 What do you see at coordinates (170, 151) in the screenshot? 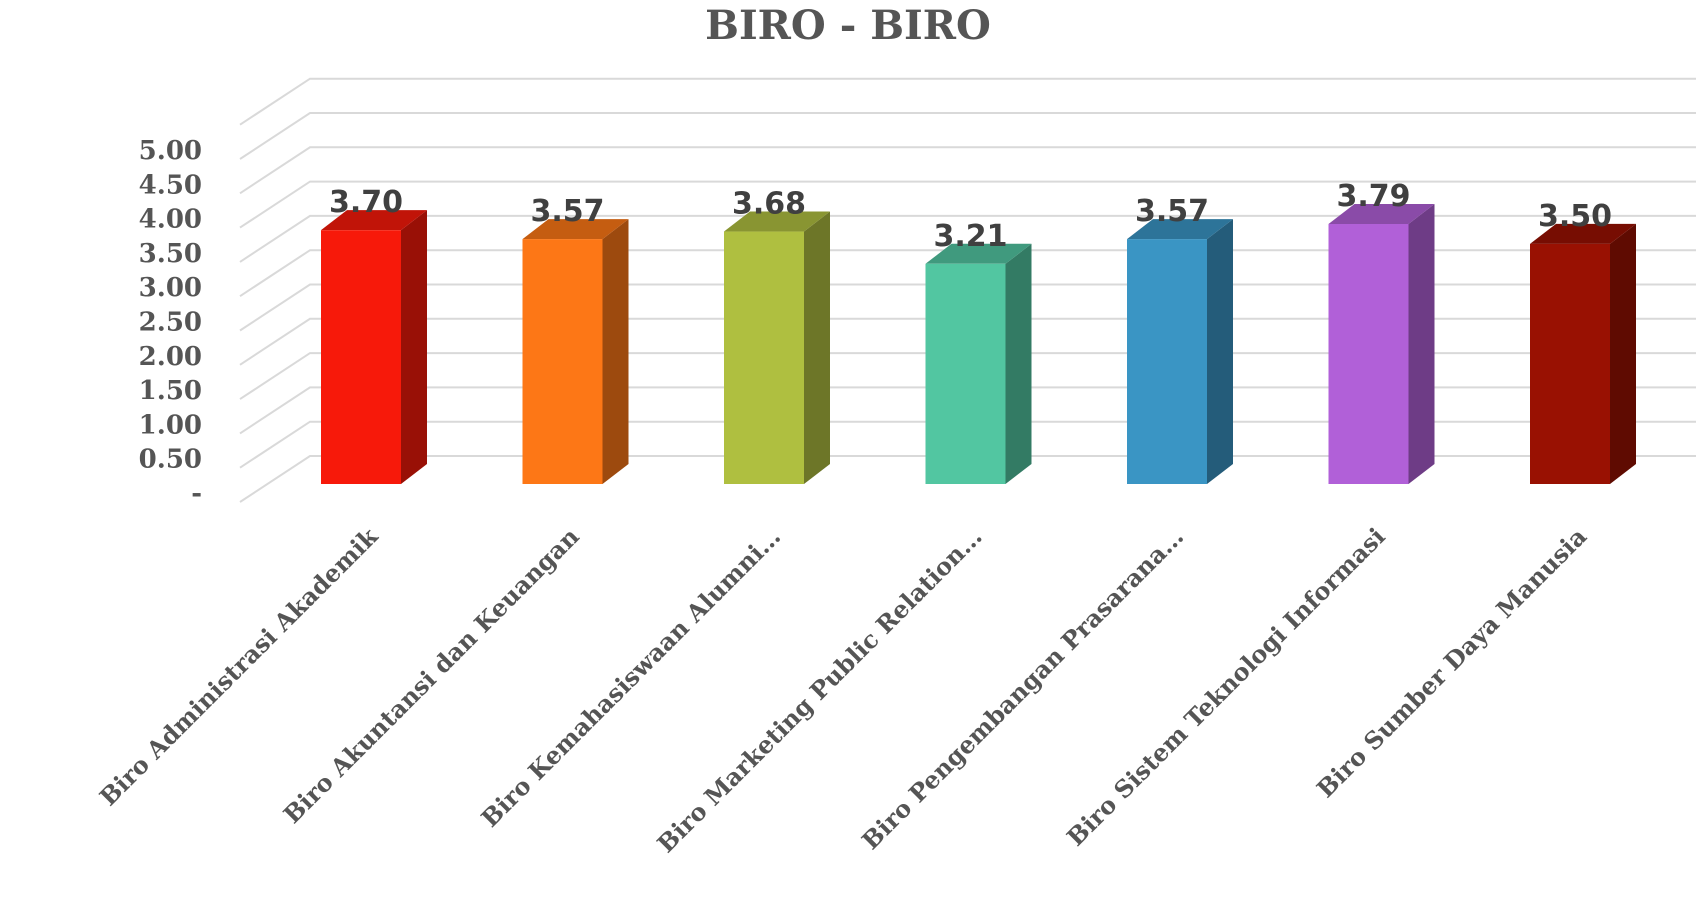
I see `y-tick-label: 5.00` at bounding box center [170, 151].